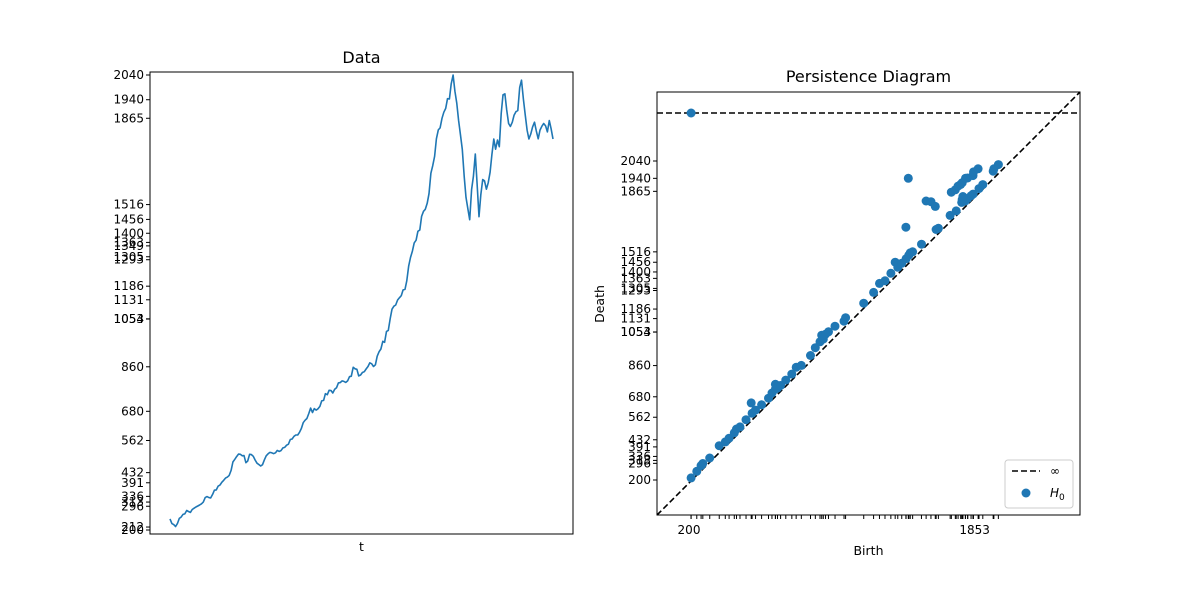  I want to click on y-tick-label: 212, so click(132, 527).